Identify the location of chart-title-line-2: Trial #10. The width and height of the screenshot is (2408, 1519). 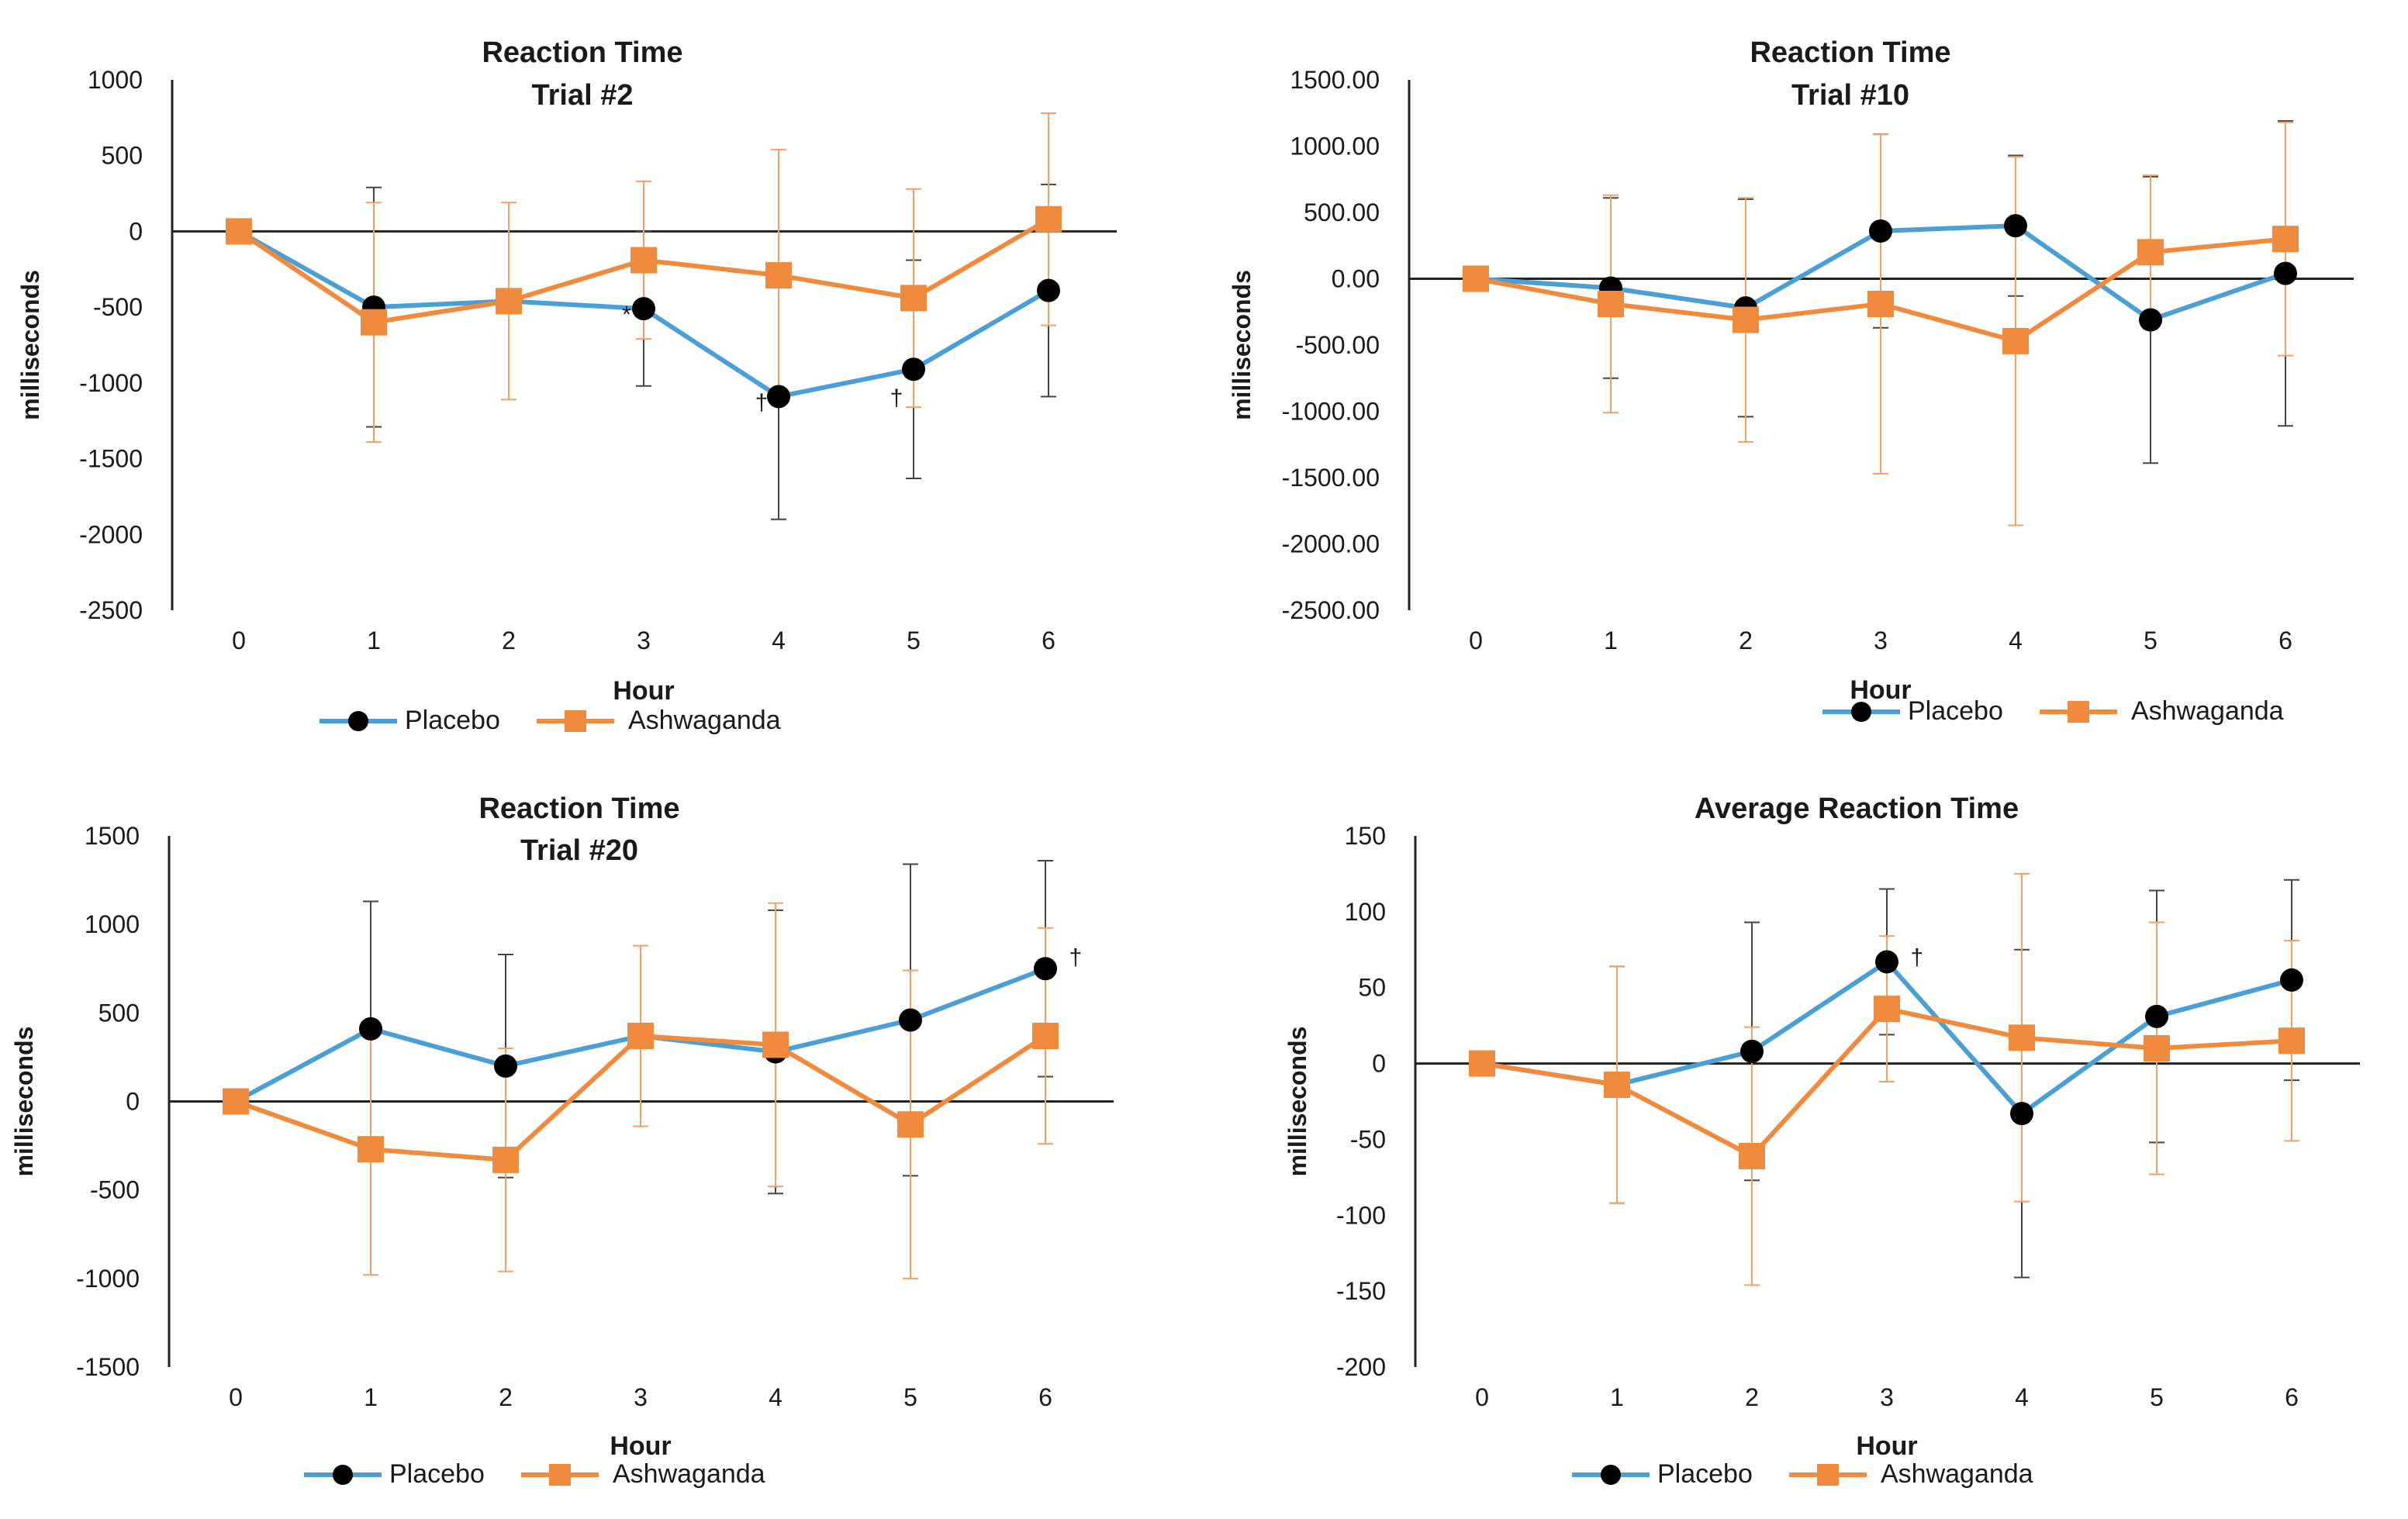
(1850, 95).